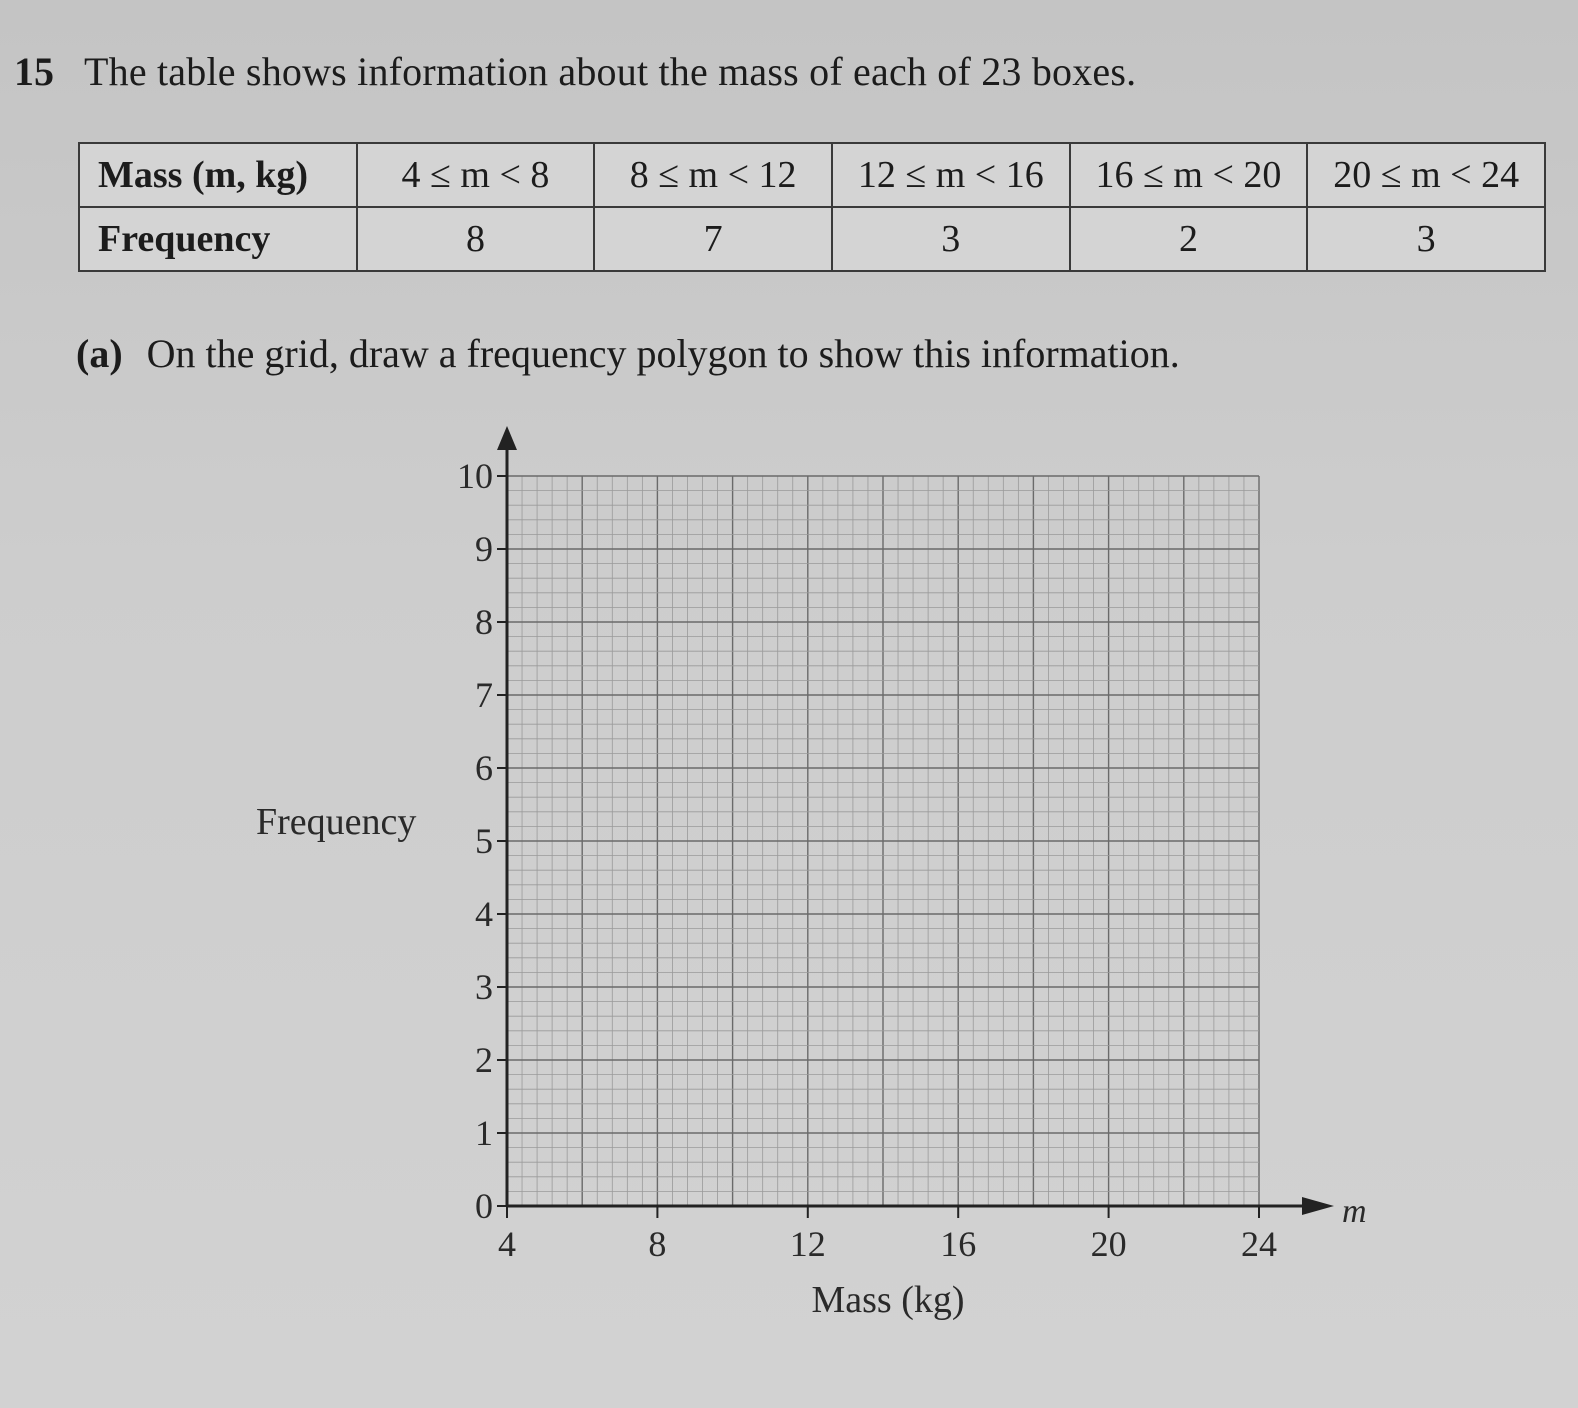 This screenshot has width=1578, height=1408. What do you see at coordinates (507, 438) in the screenshot?
I see `y-axis-arrow-icon` at bounding box center [507, 438].